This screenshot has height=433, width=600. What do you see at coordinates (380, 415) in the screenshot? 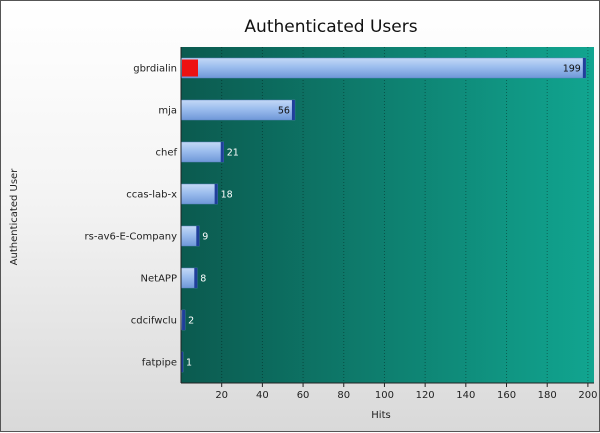
I see `x-axis-label: Hits` at bounding box center [380, 415].